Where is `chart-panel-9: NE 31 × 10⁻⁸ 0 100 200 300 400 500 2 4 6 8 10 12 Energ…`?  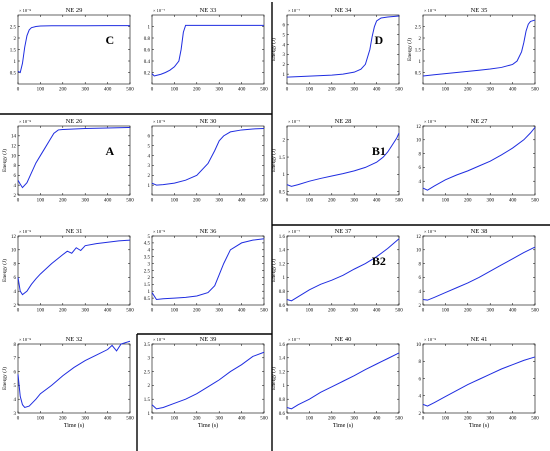 chart-panel-9: NE 31 × 10⁻⁸ 0 100 200 300 400 500 2 4 6 8 10 12 Energ… is located at coordinates (67, 271).